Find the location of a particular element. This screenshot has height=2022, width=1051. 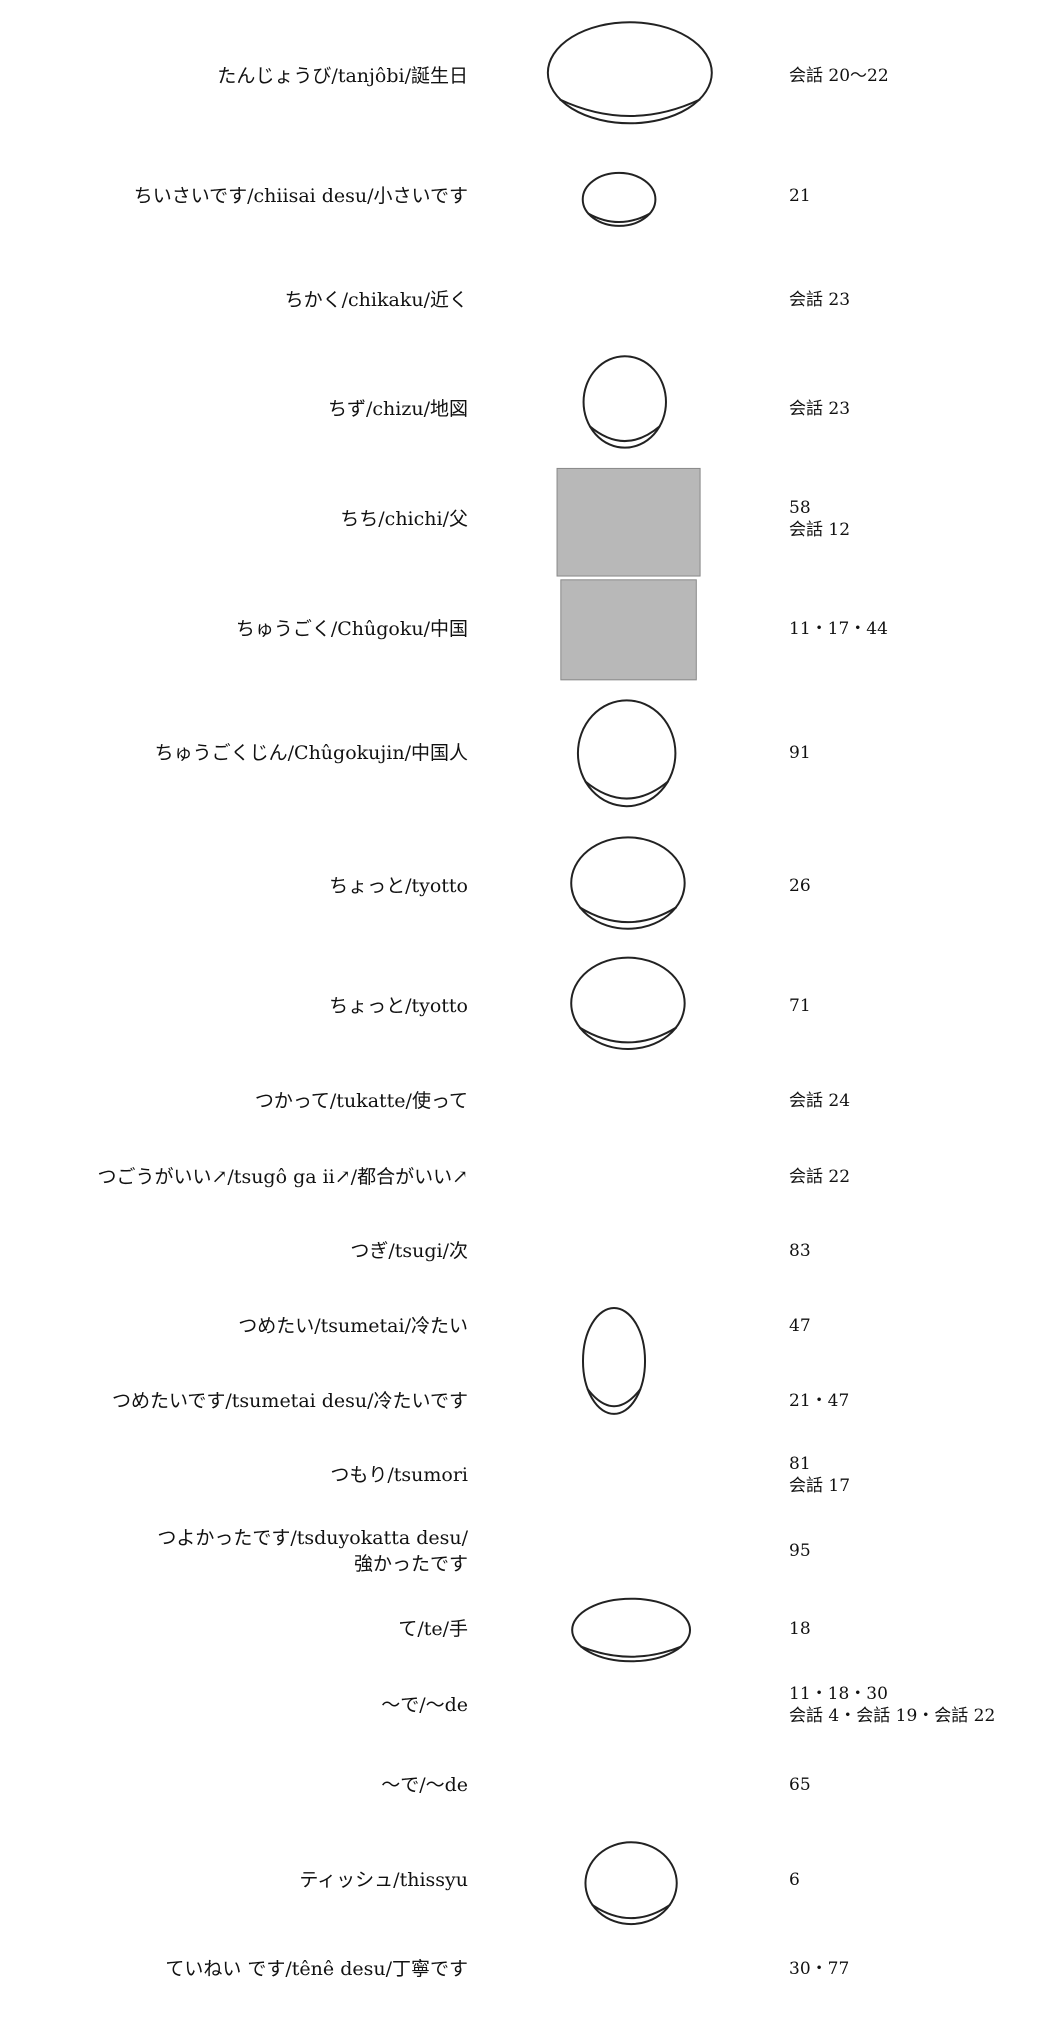

term-line: つごうがいい↗/tsugô ga ii↗/都合がいい↗ is located at coordinates (282, 1177).